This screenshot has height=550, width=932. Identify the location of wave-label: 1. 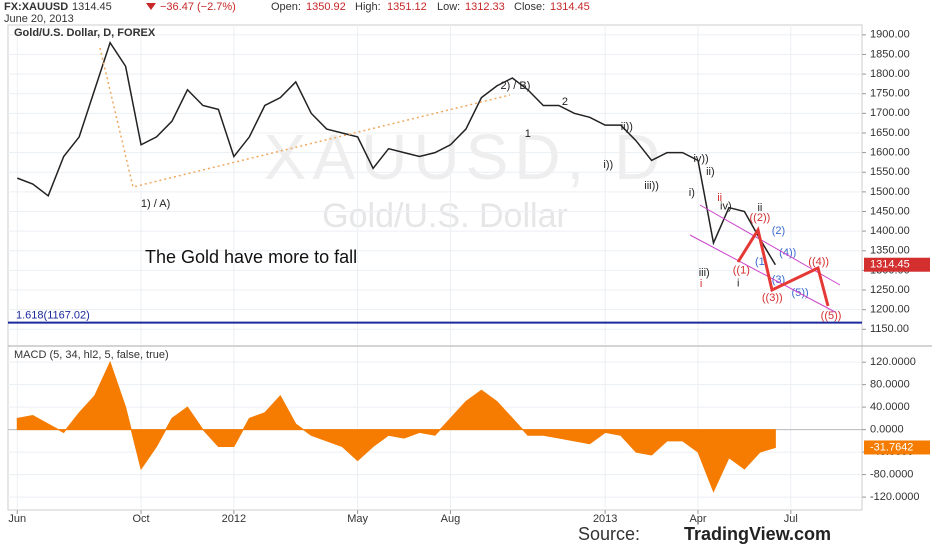
(528, 134).